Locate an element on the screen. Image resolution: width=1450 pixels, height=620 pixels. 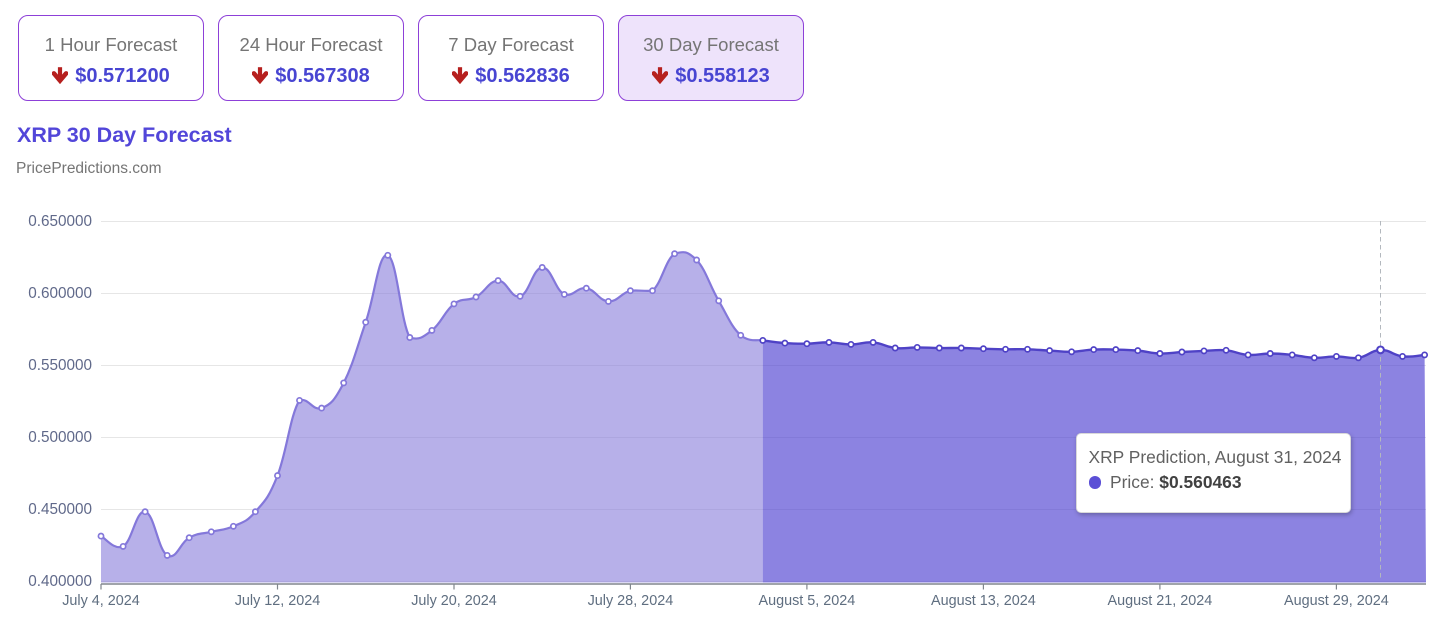
svg-text: 0.450000 is located at coordinates (60, 509).